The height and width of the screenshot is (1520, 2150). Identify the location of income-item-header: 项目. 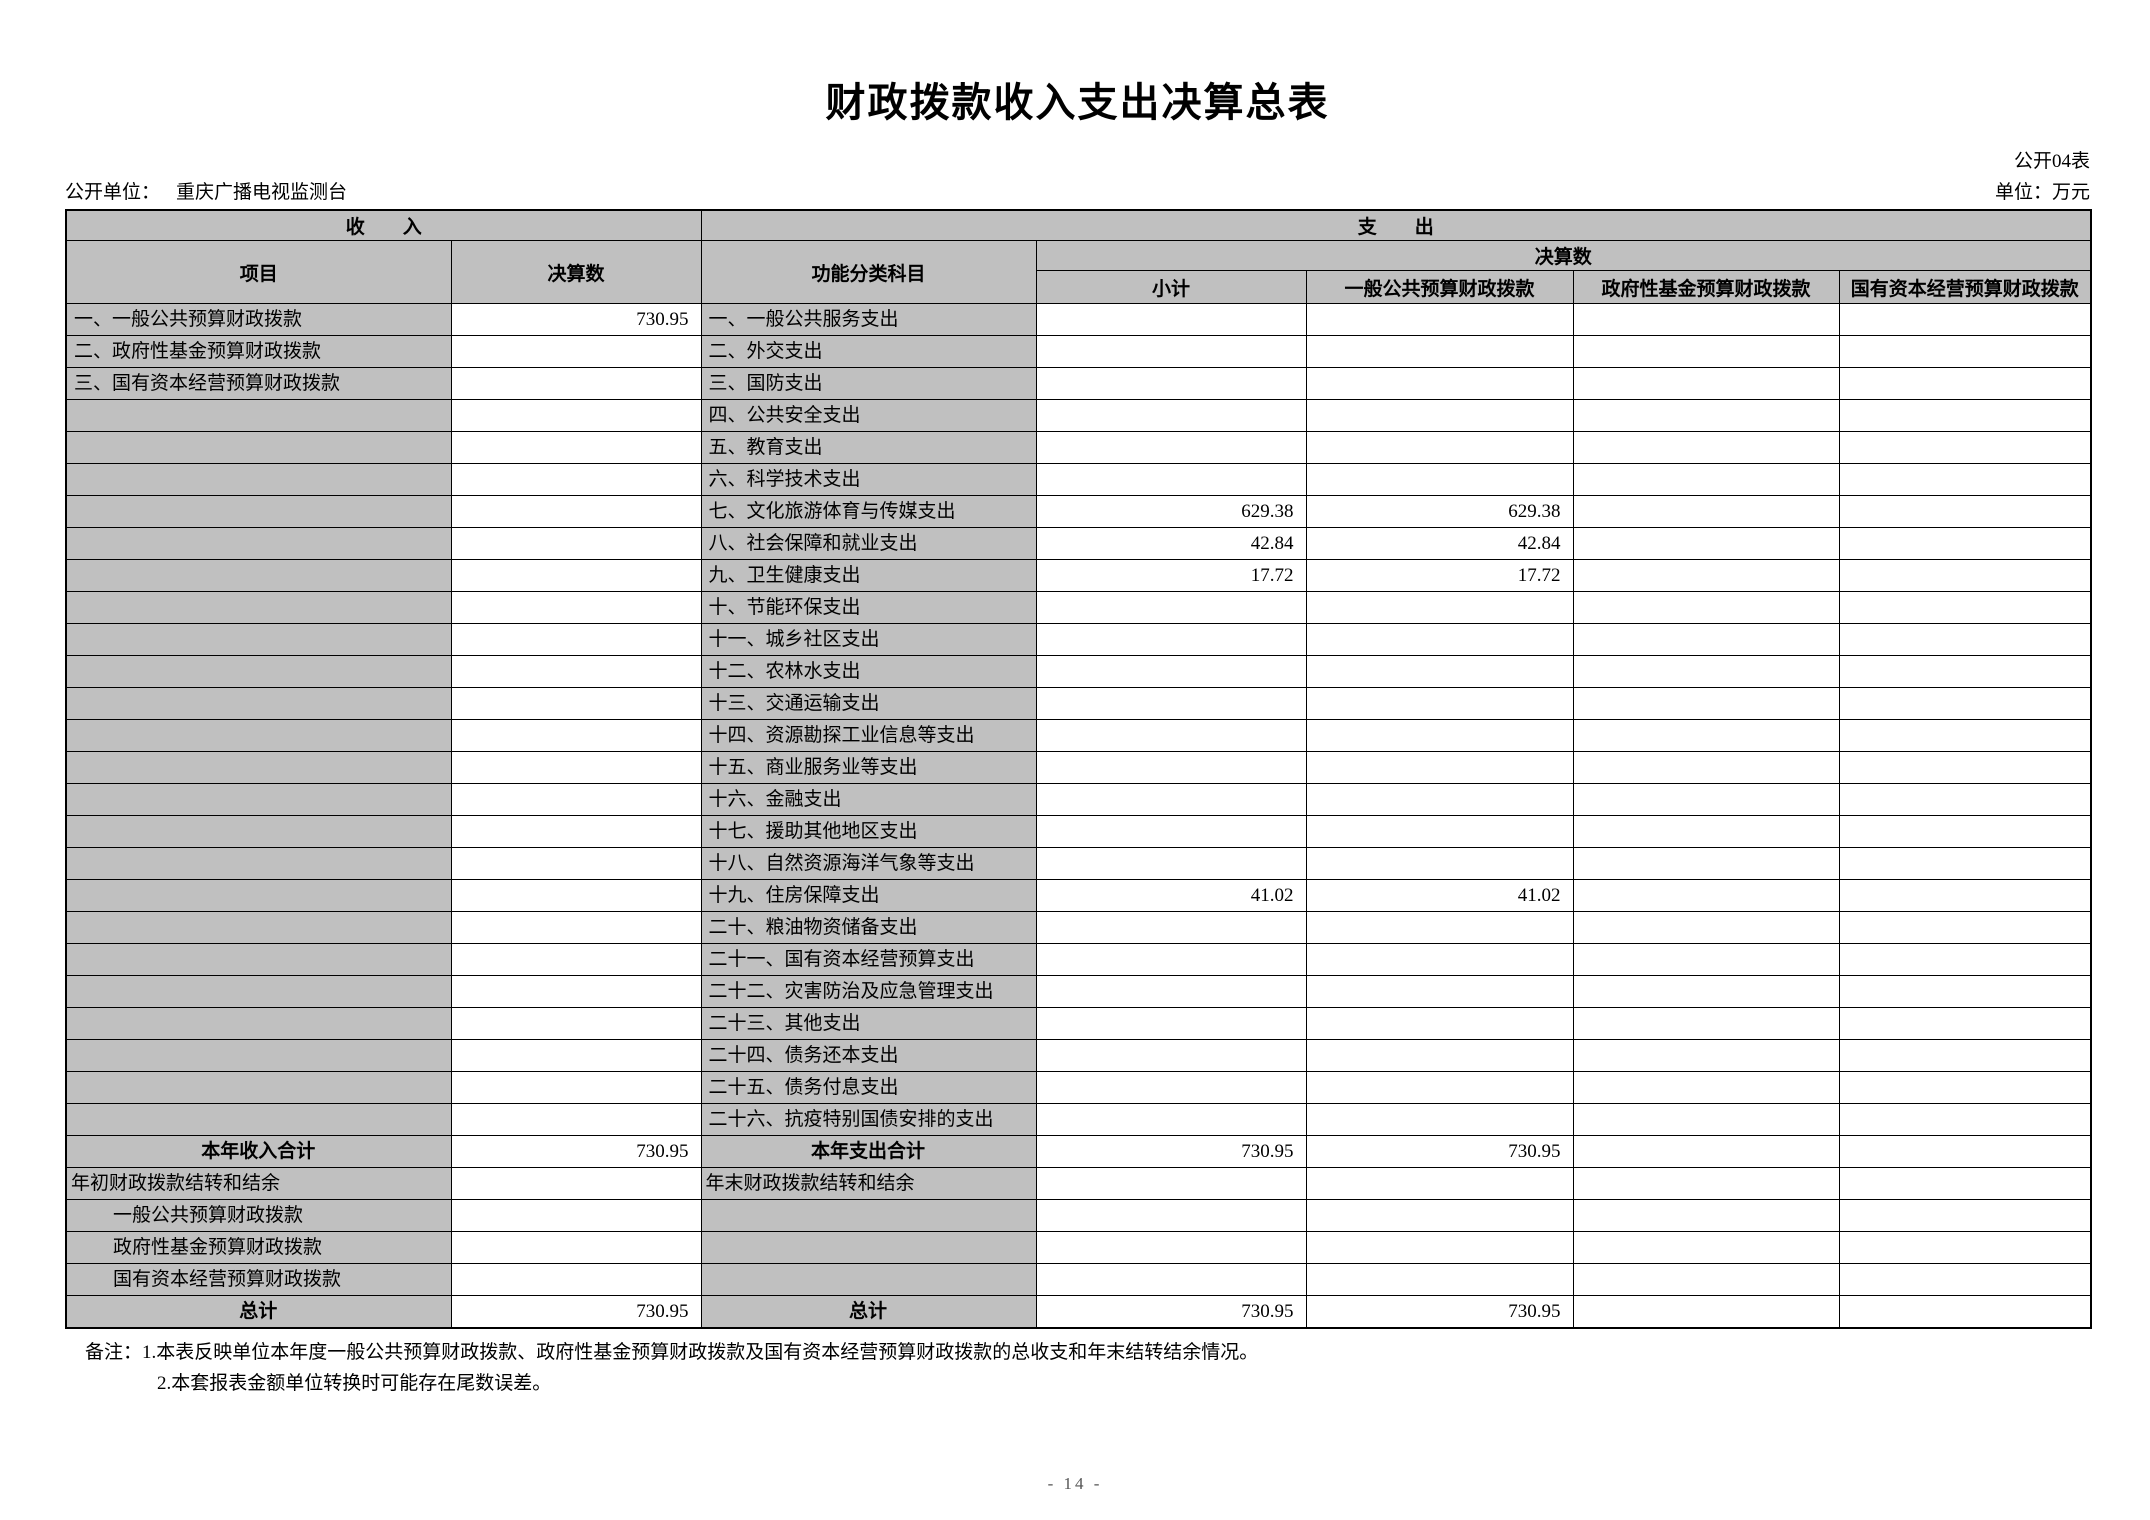
(258, 272).